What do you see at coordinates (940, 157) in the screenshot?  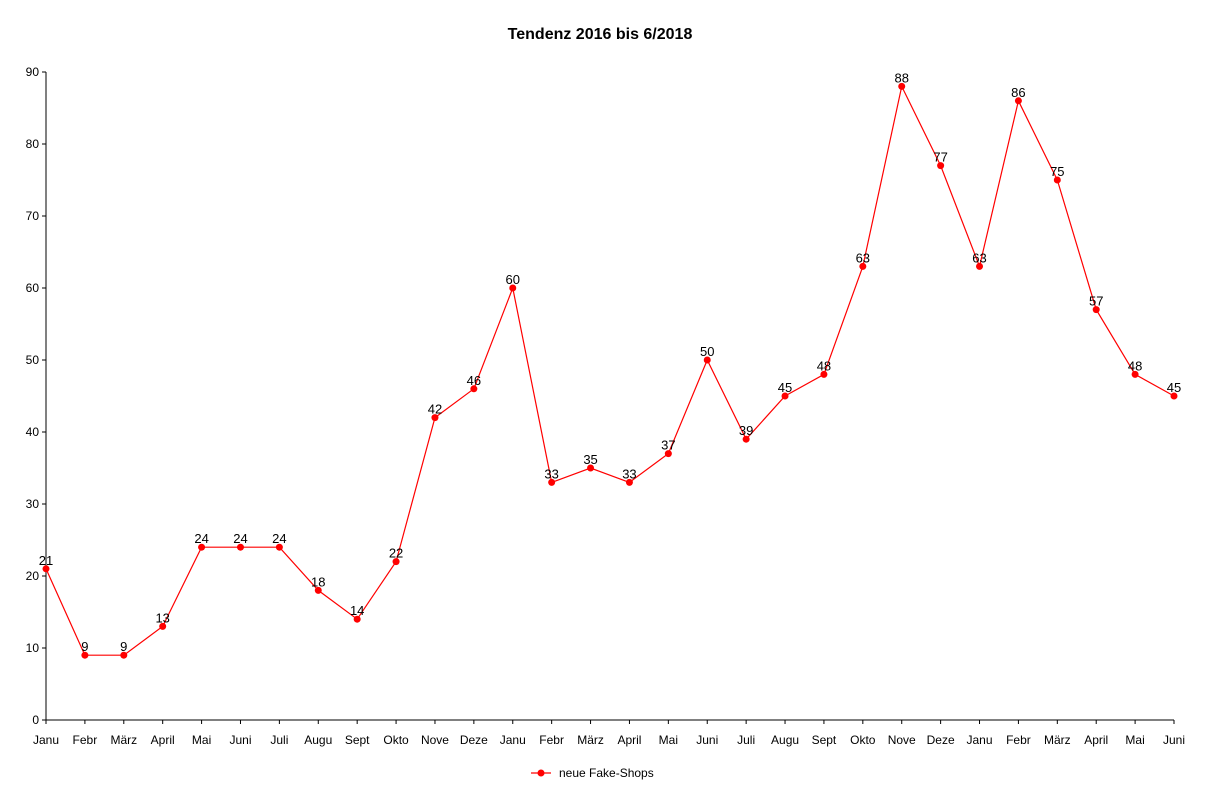 I see `data-label: 77` at bounding box center [940, 157].